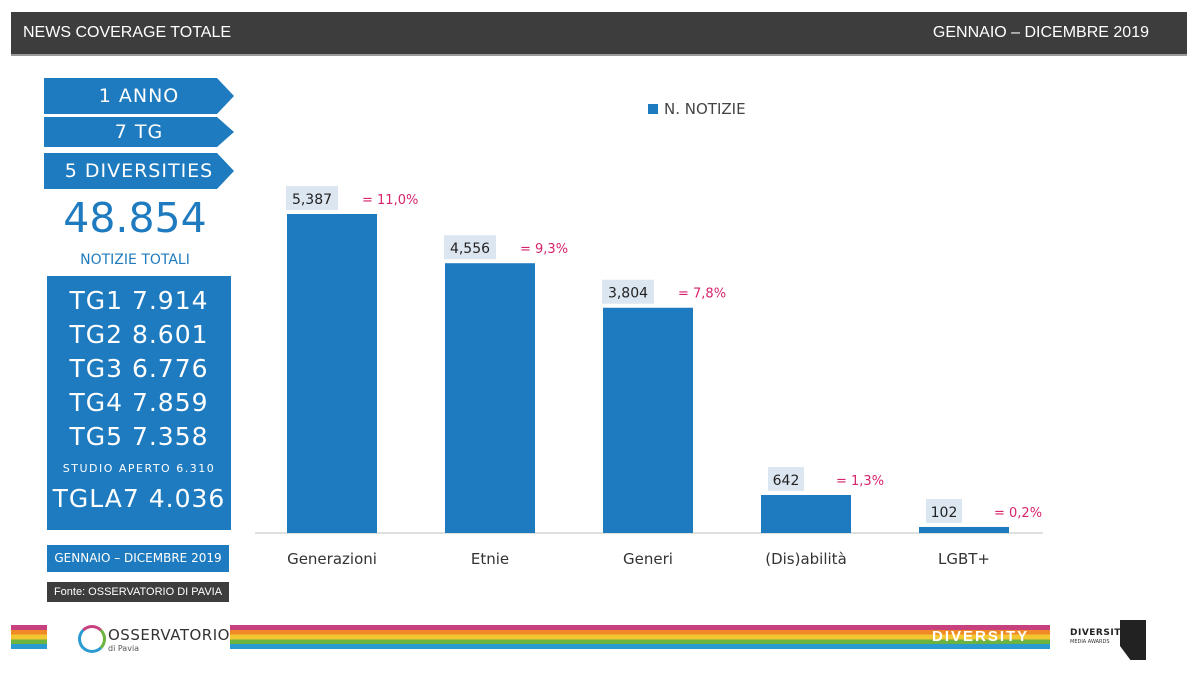 The height and width of the screenshot is (684, 1200). I want to click on data-label: 102, so click(944, 513).